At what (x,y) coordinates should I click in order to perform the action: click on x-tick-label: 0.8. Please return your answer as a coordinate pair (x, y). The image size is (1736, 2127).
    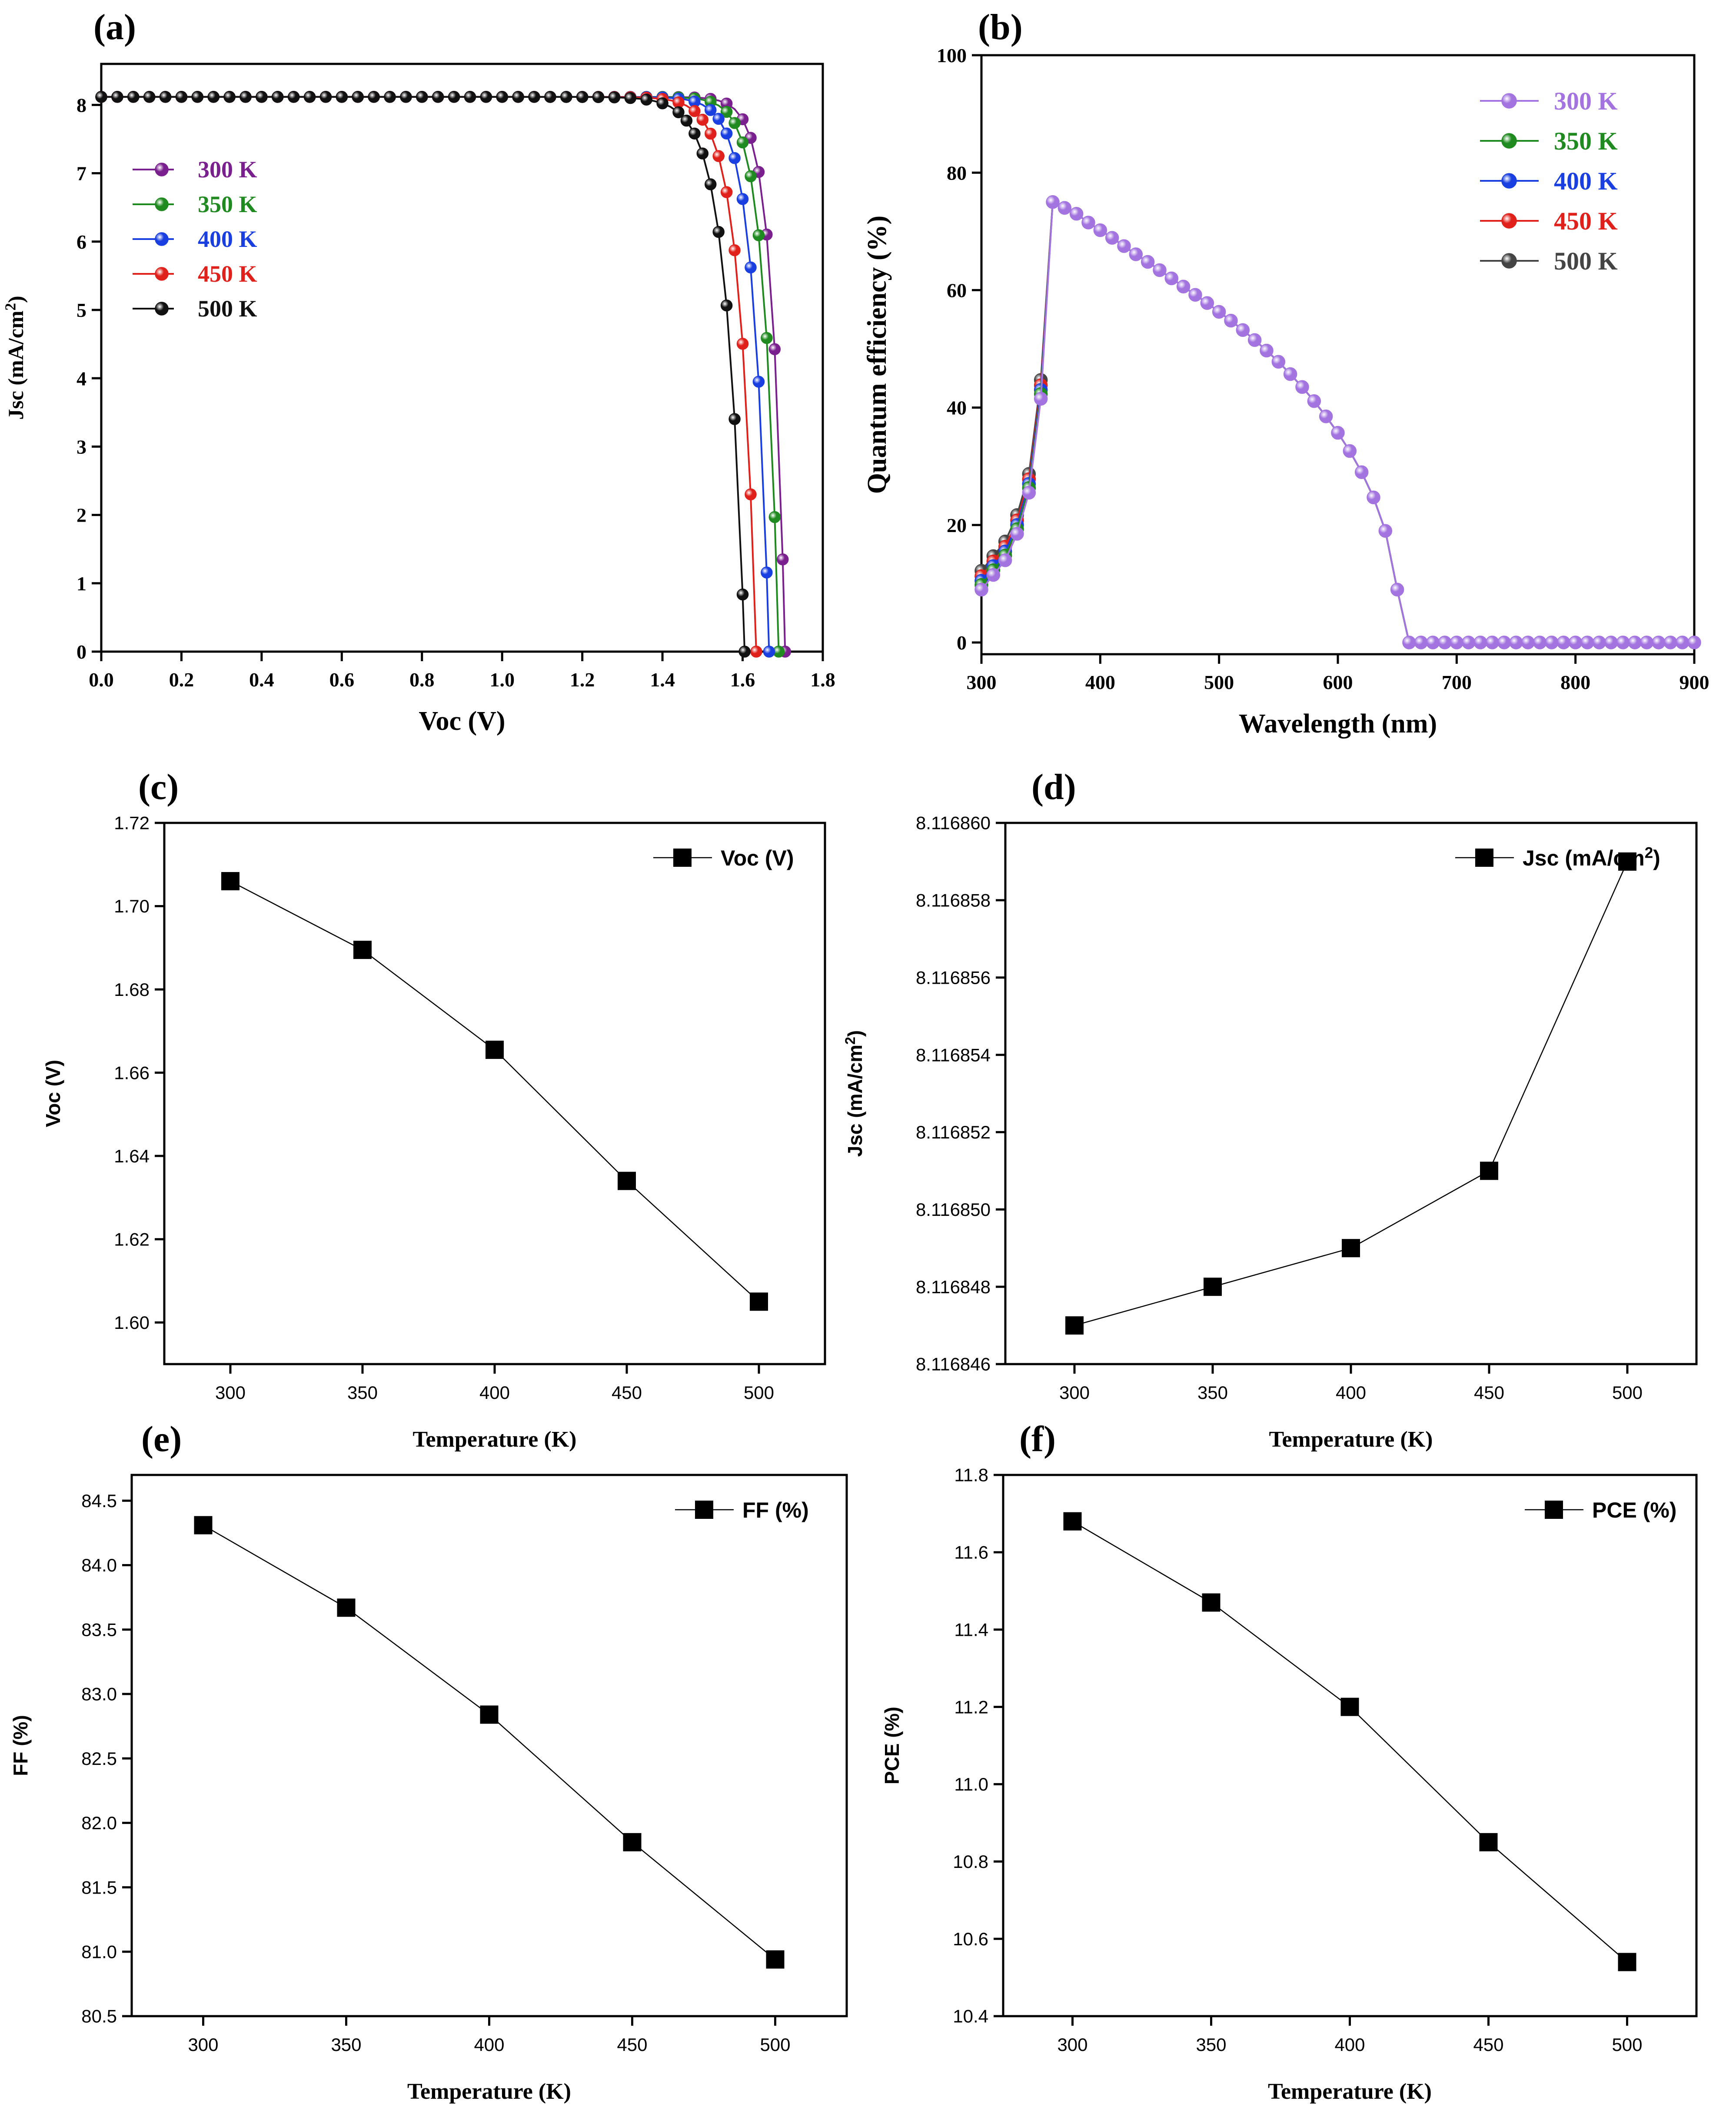
    Looking at the image, I should click on (422, 680).